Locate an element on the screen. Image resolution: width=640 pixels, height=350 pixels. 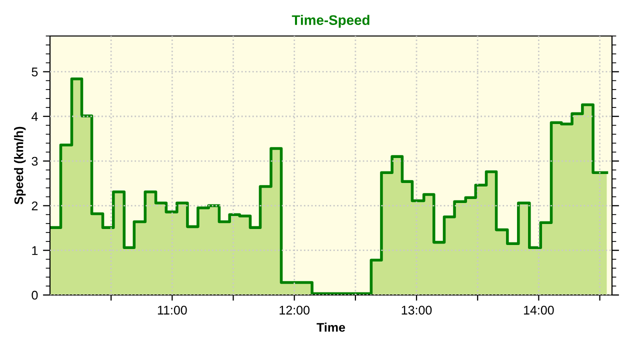
y-tick-label: 0 is located at coordinates (35, 295).